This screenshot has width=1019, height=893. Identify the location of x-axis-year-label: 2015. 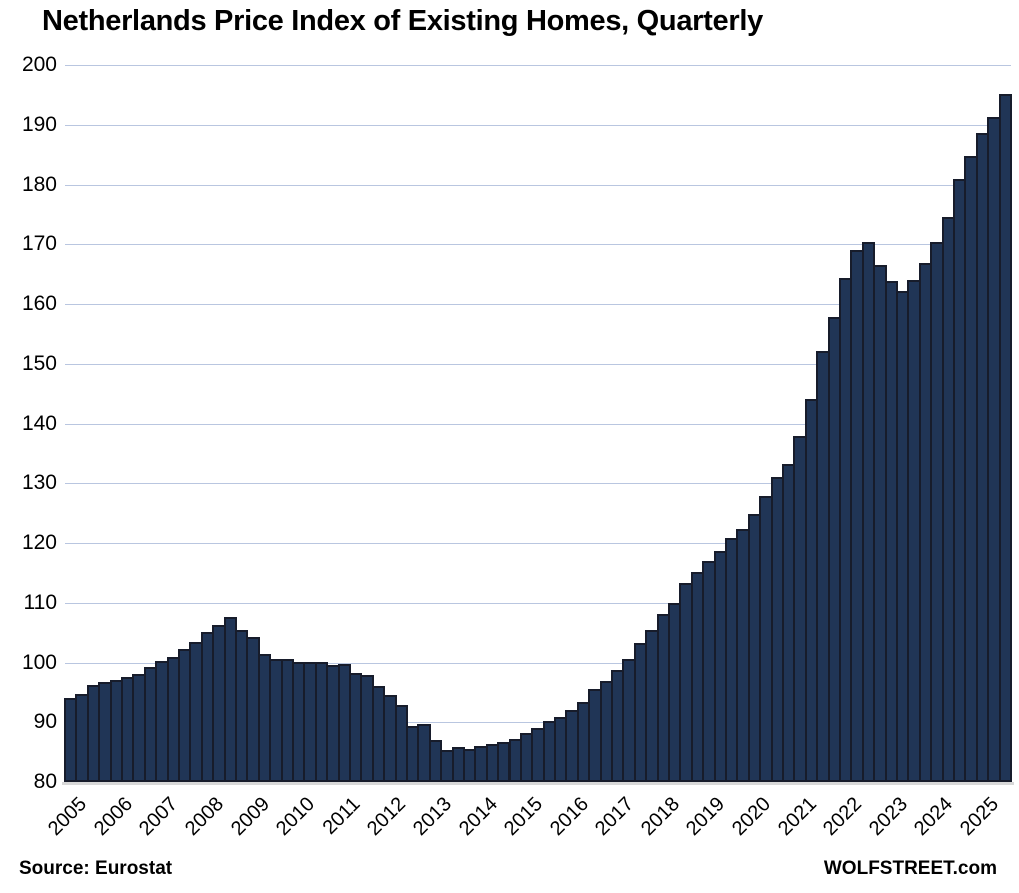
(524, 817).